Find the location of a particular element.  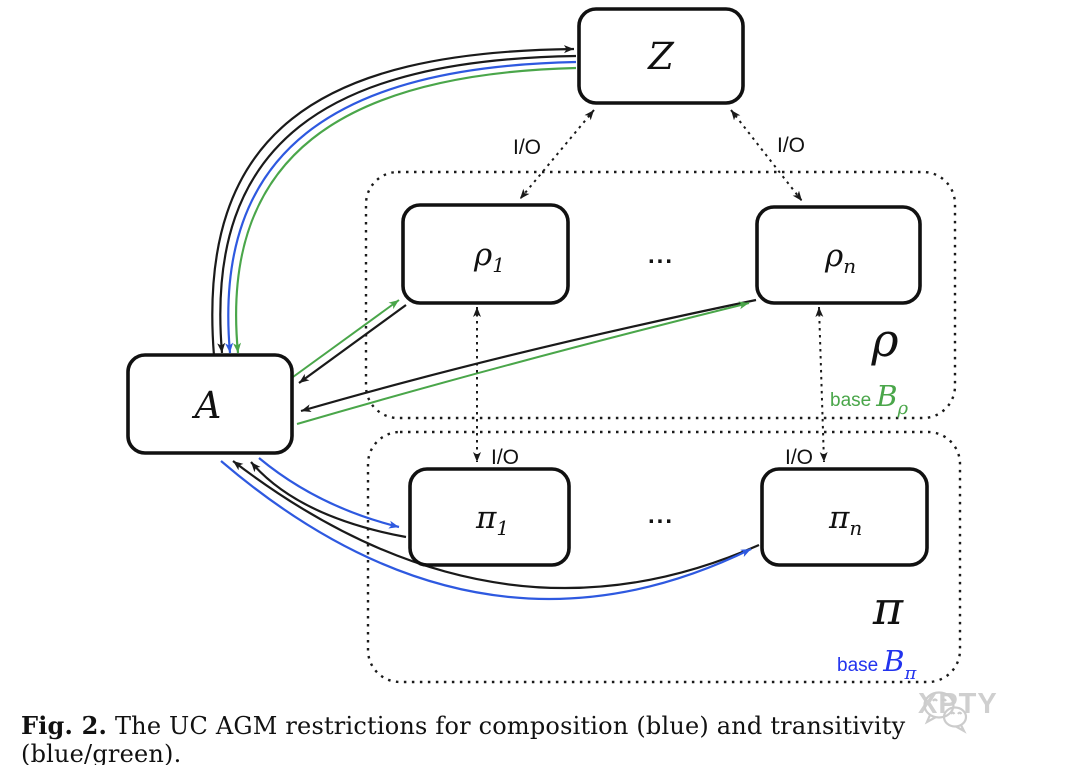

node-adversary is located at coordinates (210, 404).